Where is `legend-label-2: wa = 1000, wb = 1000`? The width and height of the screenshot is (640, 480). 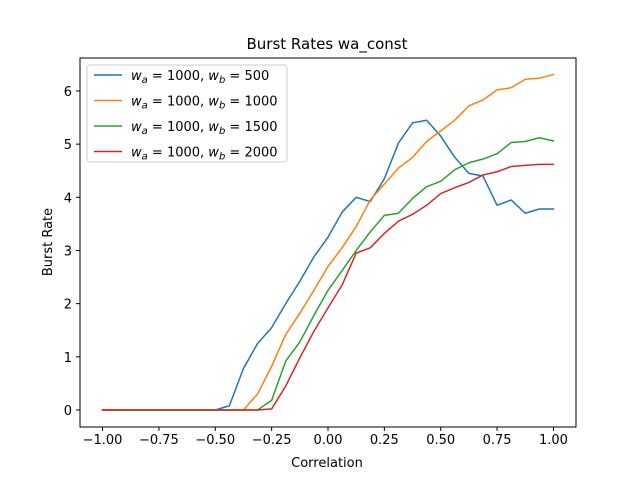 legend-label-2: wa = 1000, wb = 1000 is located at coordinates (204, 103).